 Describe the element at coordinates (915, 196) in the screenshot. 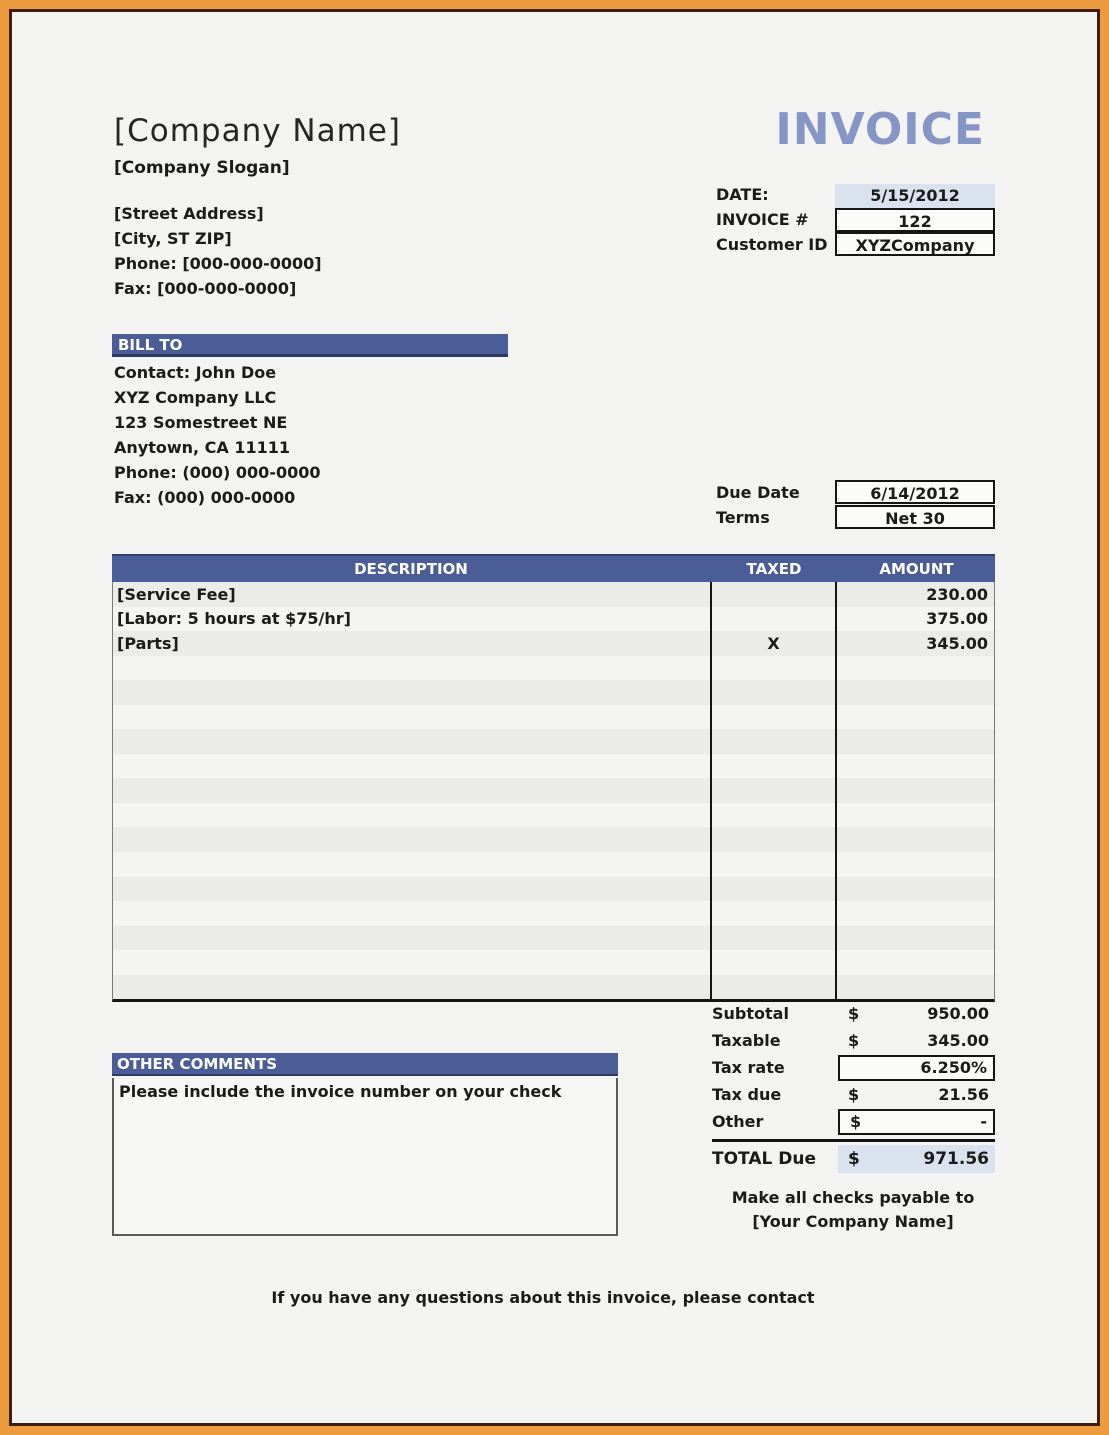

I see `date-value: 5/15/2012` at that location.